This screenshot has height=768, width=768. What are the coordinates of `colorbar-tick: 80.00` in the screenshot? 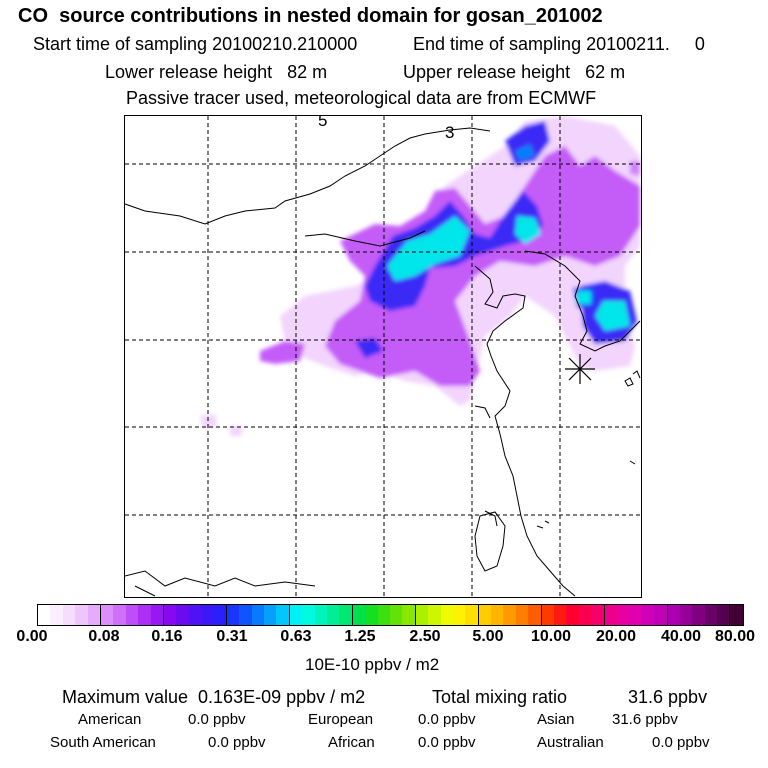 It's located at (735, 636).